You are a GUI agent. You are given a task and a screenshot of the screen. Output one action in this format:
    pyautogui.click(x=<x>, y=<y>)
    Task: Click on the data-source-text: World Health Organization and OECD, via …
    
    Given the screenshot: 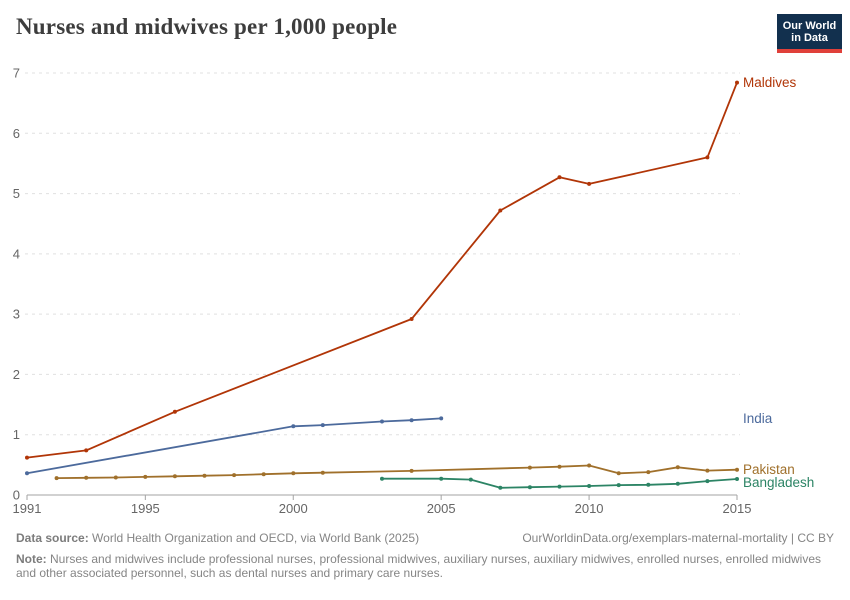 What is the action you would take?
    pyautogui.click(x=254, y=538)
    